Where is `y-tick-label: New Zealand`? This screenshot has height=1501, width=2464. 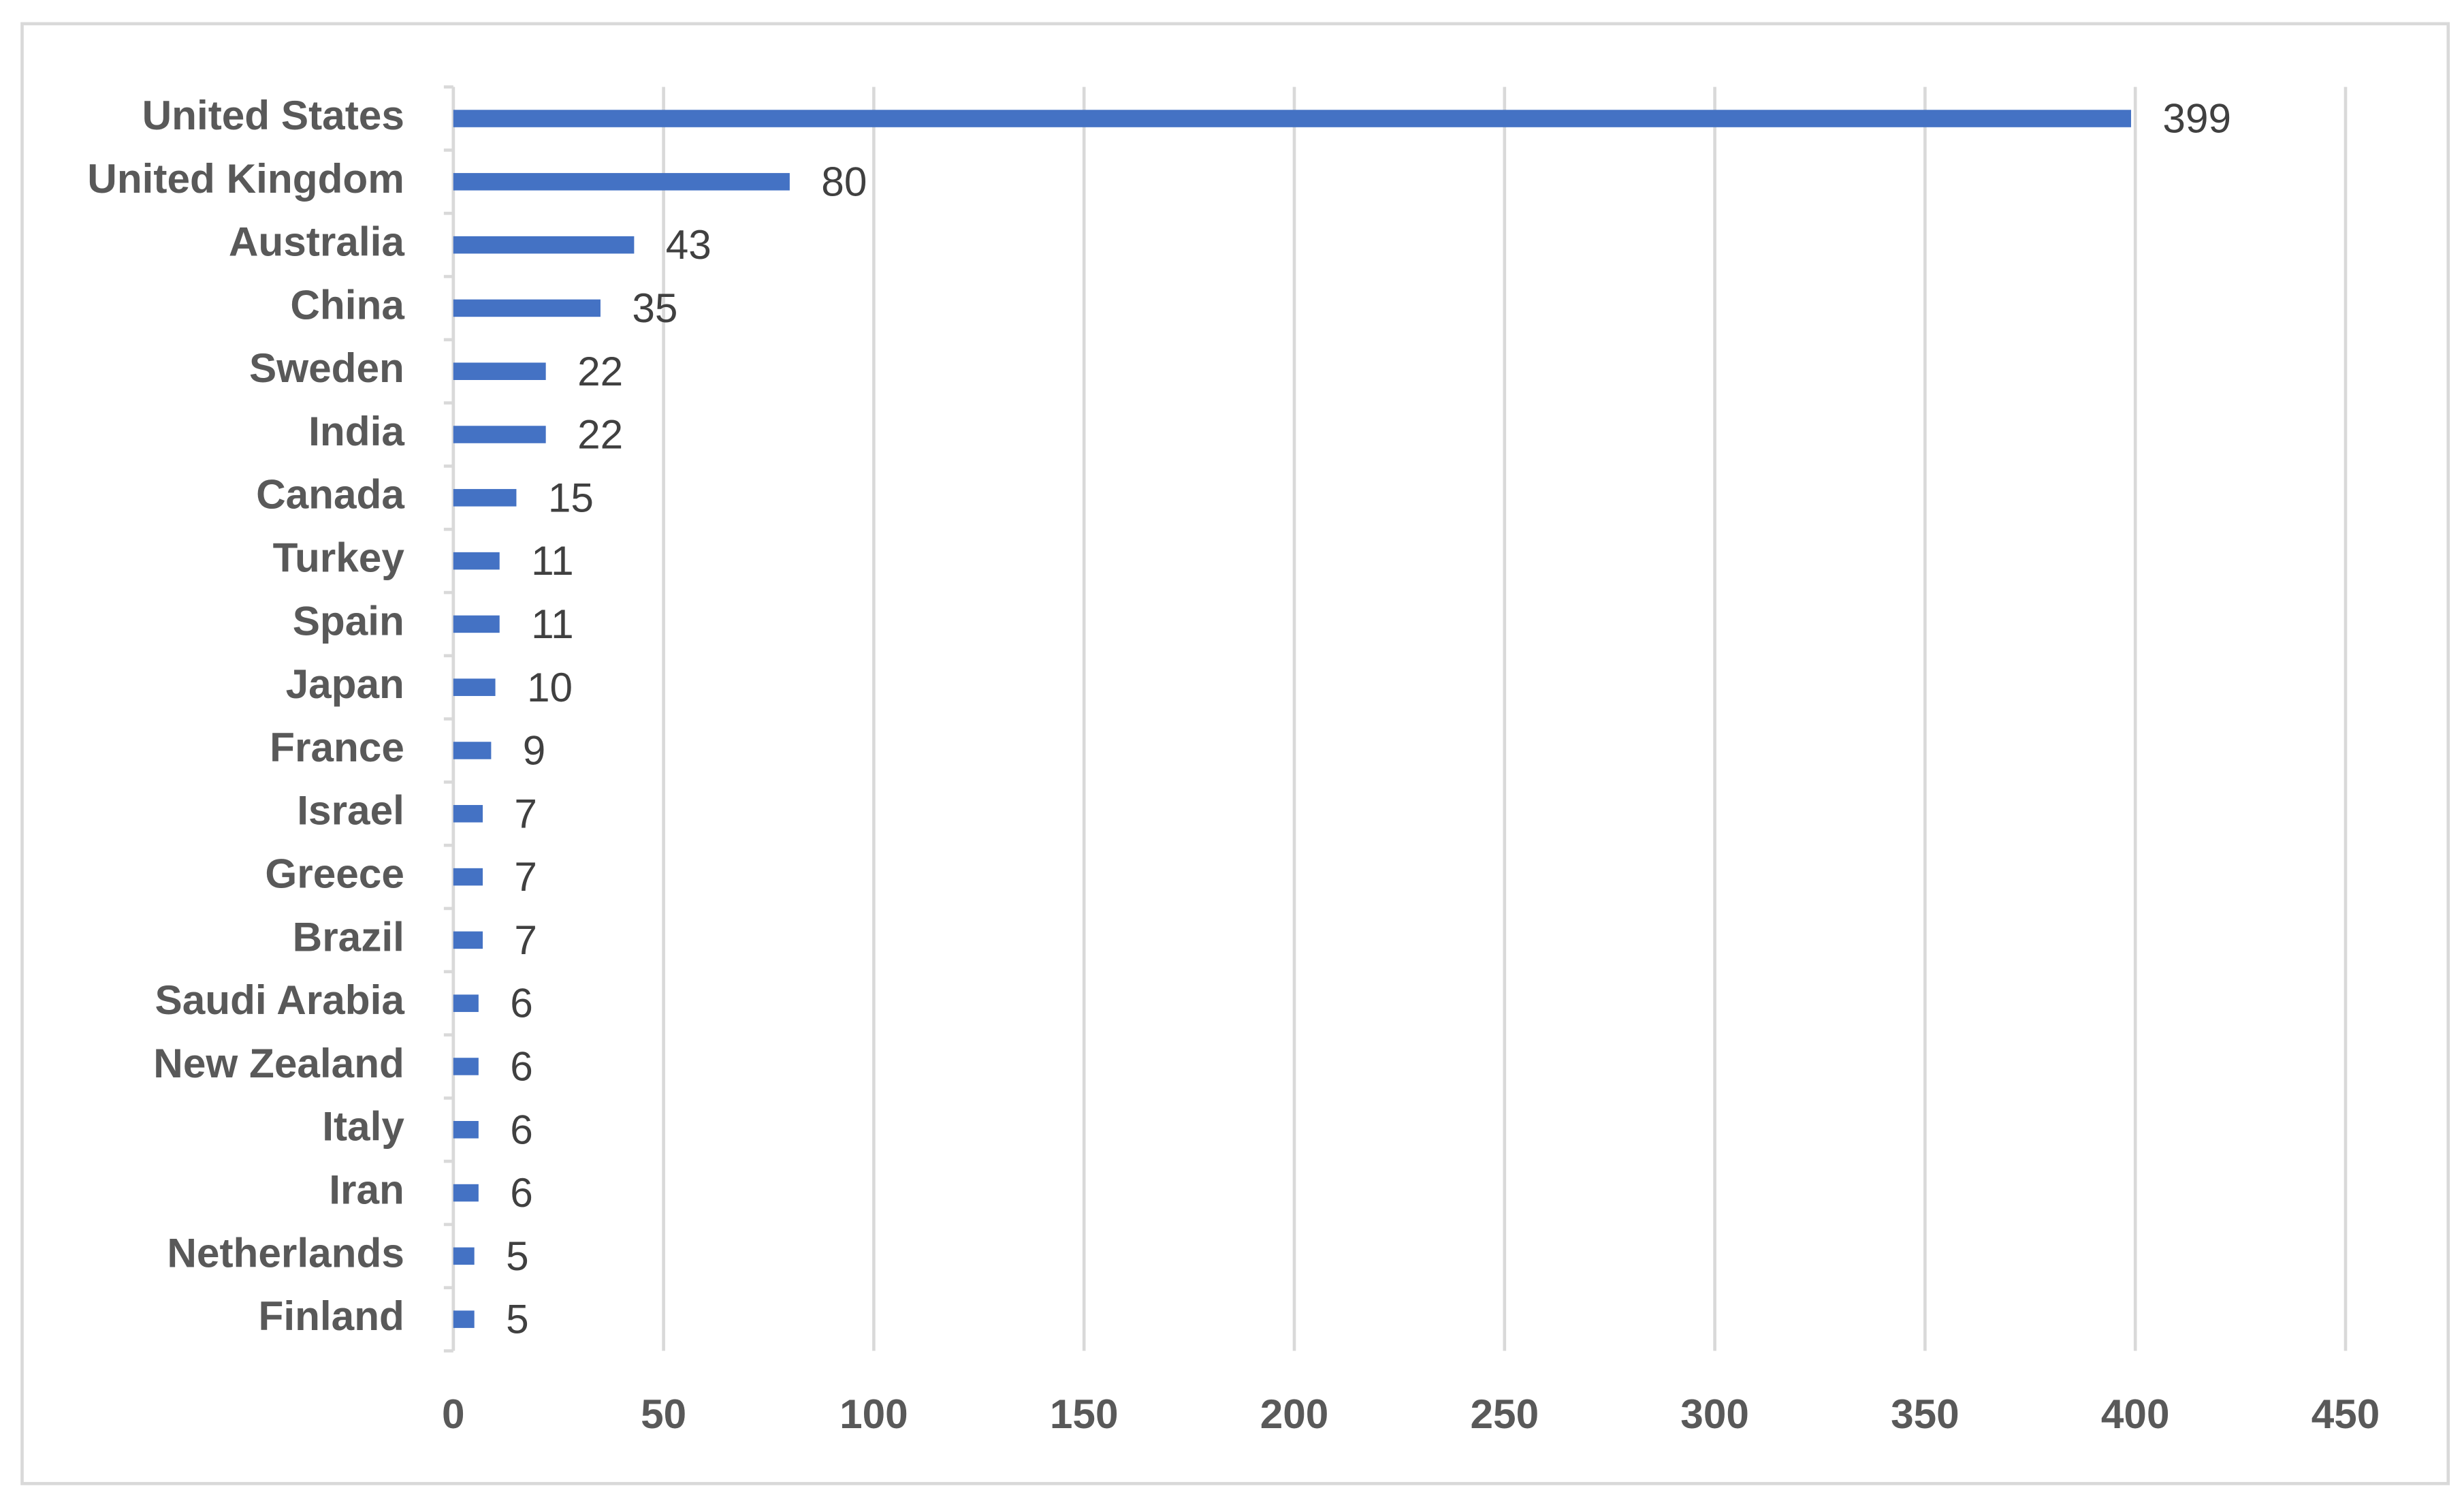
y-tick-label: New Zealand is located at coordinates (278, 1063).